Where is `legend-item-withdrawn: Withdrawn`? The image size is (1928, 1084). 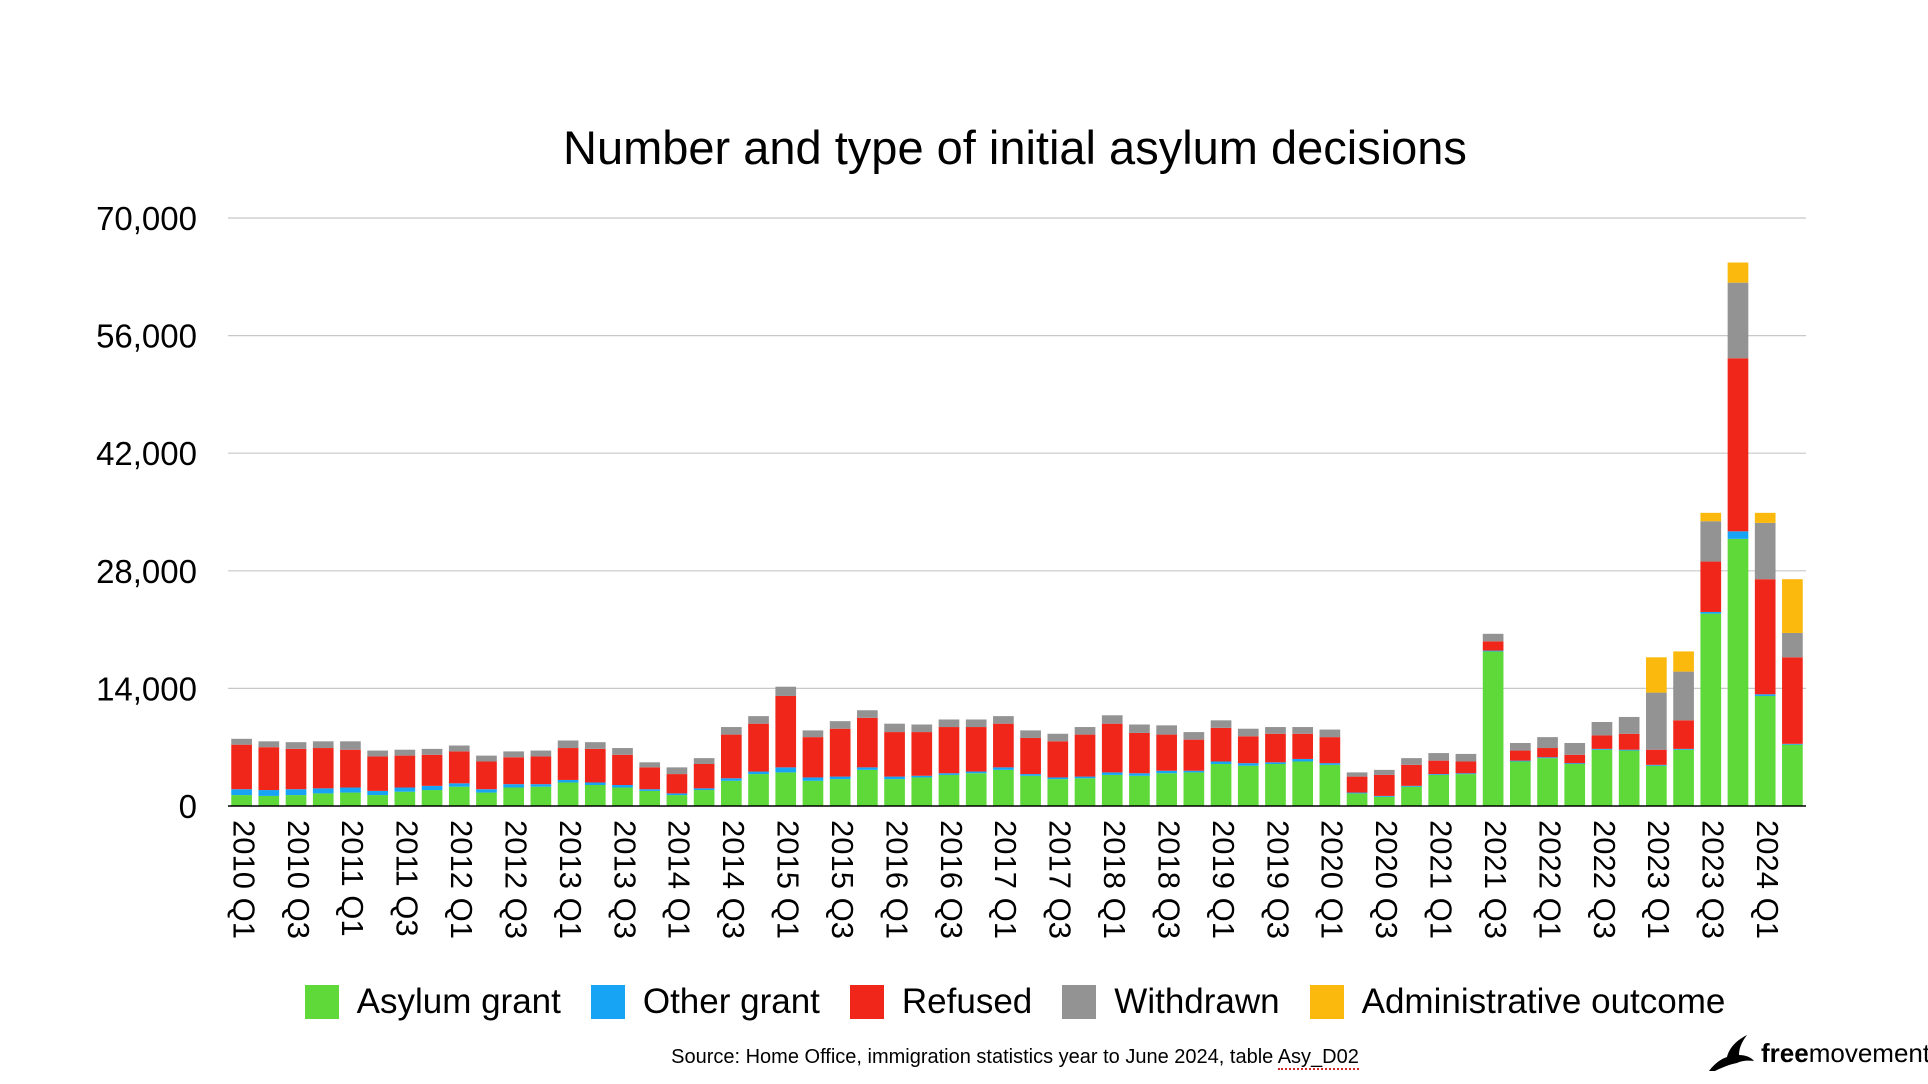
legend-item-withdrawn: Withdrawn is located at coordinates (1171, 1002).